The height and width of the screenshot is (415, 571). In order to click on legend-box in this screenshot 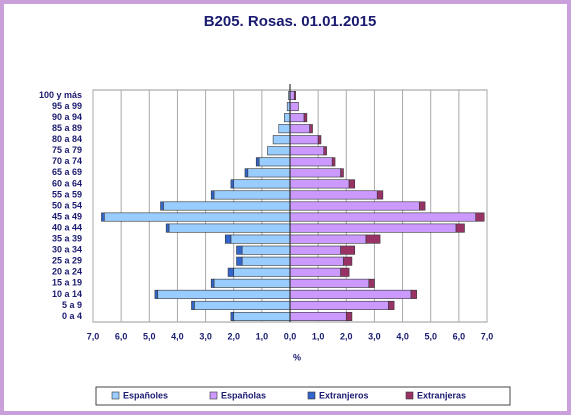, I will do `click(303, 396)`.